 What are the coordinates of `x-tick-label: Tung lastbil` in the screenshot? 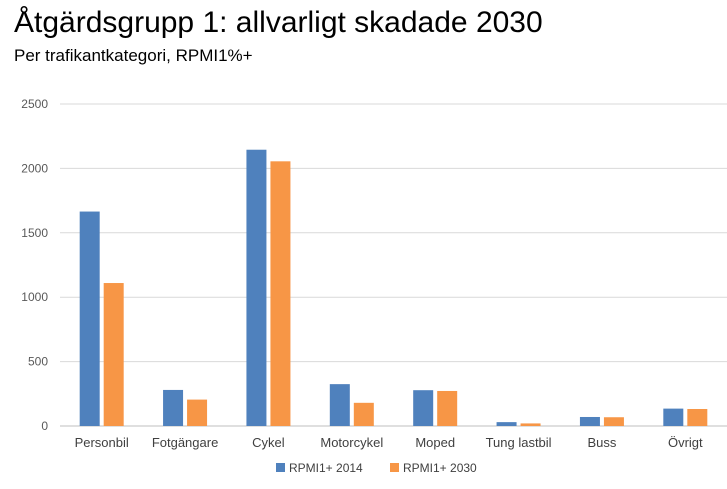 It's located at (519, 442).